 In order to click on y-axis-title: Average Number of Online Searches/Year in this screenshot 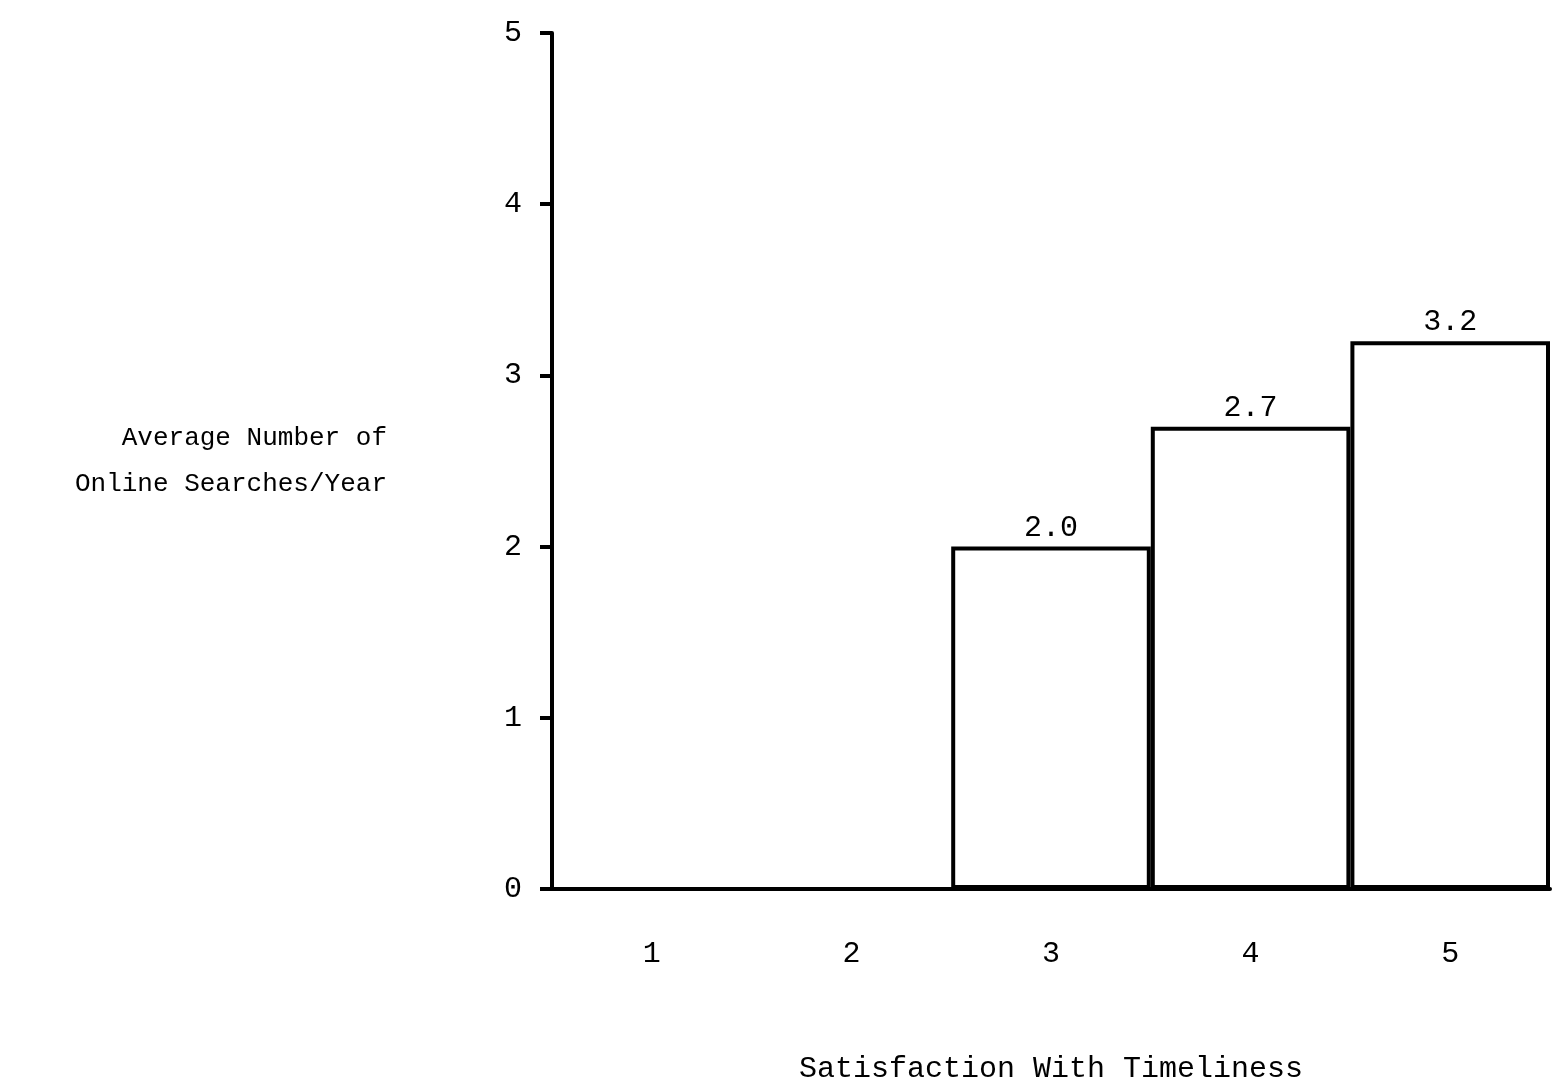, I will do `click(230, 461)`.